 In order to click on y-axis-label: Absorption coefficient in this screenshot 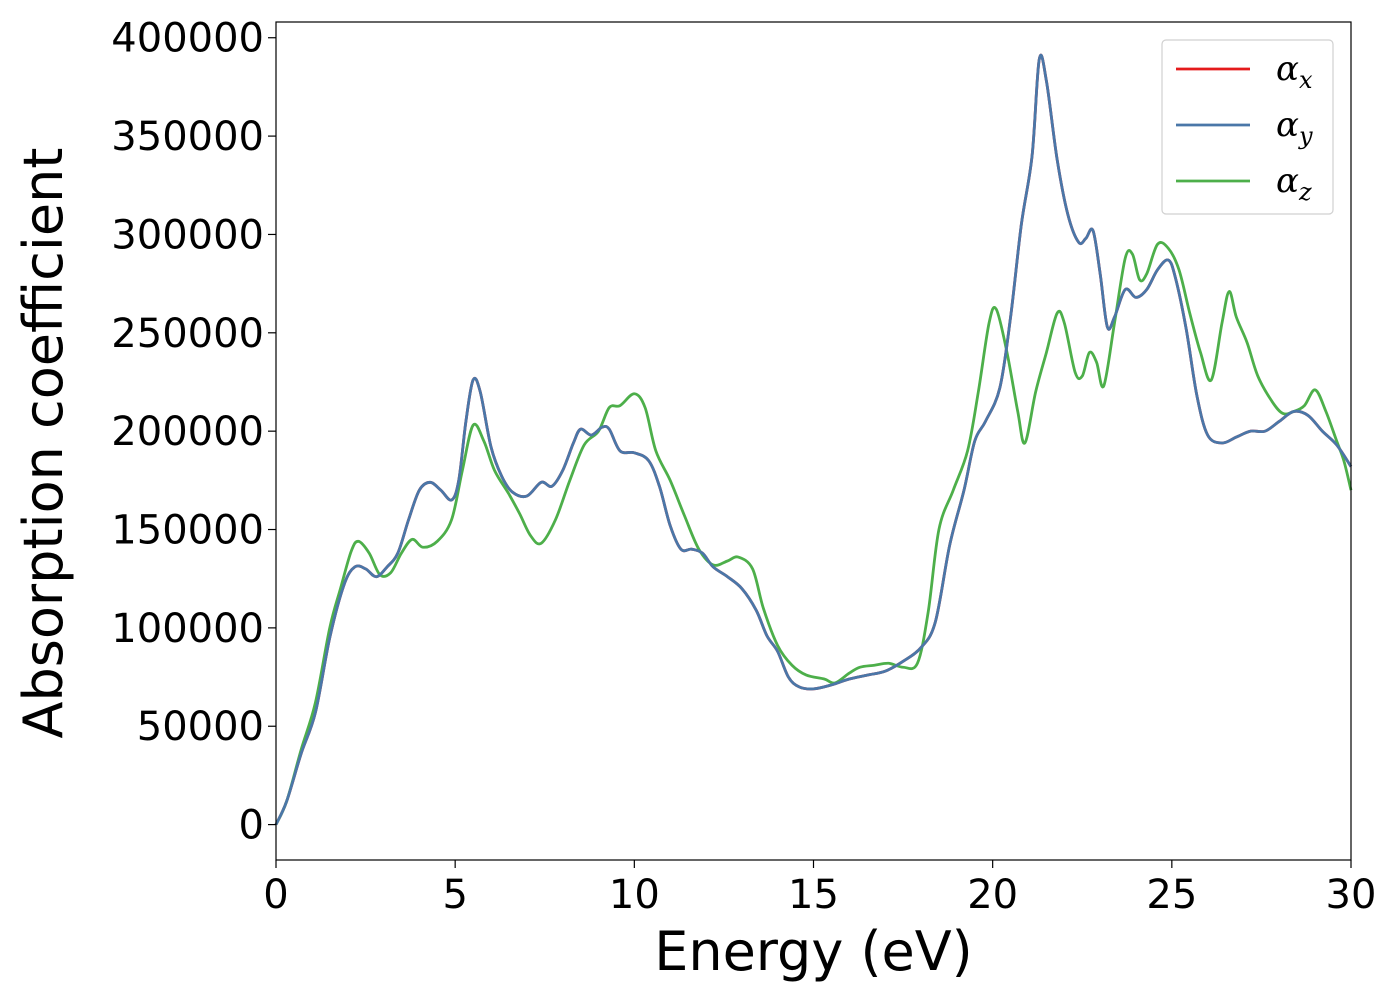, I will do `click(43, 443)`.